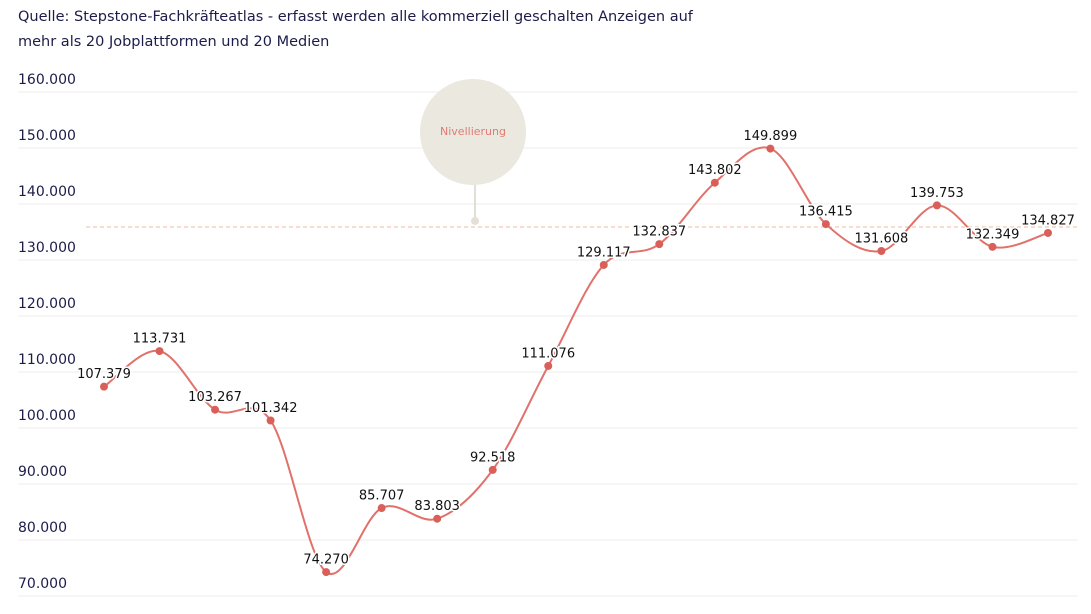 The width and height of the screenshot is (1091, 614). I want to click on reference-label: Nivellierung, so click(473, 131).